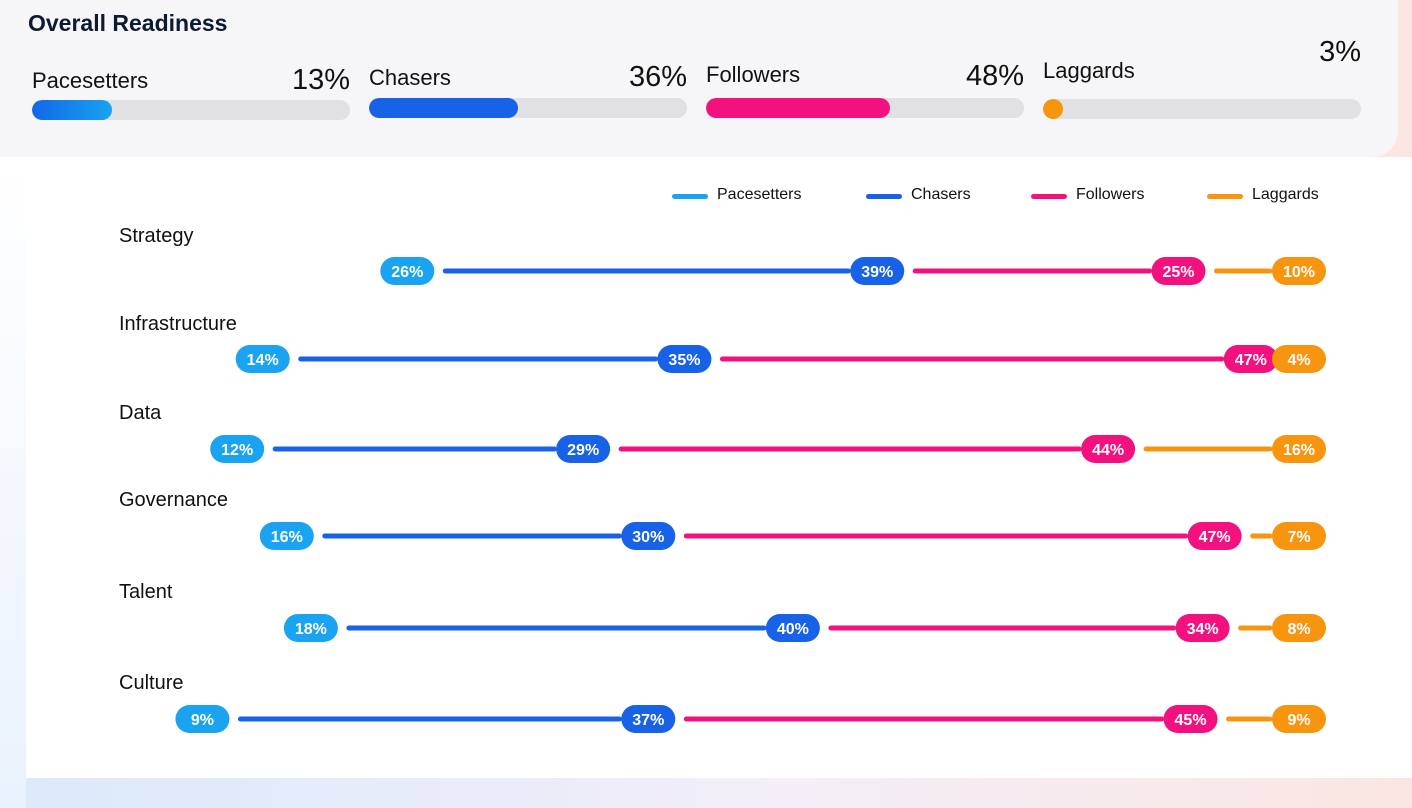 This screenshot has width=1412, height=808. Describe the element at coordinates (1285, 194) in the screenshot. I see `legend-label: Laggards` at that location.